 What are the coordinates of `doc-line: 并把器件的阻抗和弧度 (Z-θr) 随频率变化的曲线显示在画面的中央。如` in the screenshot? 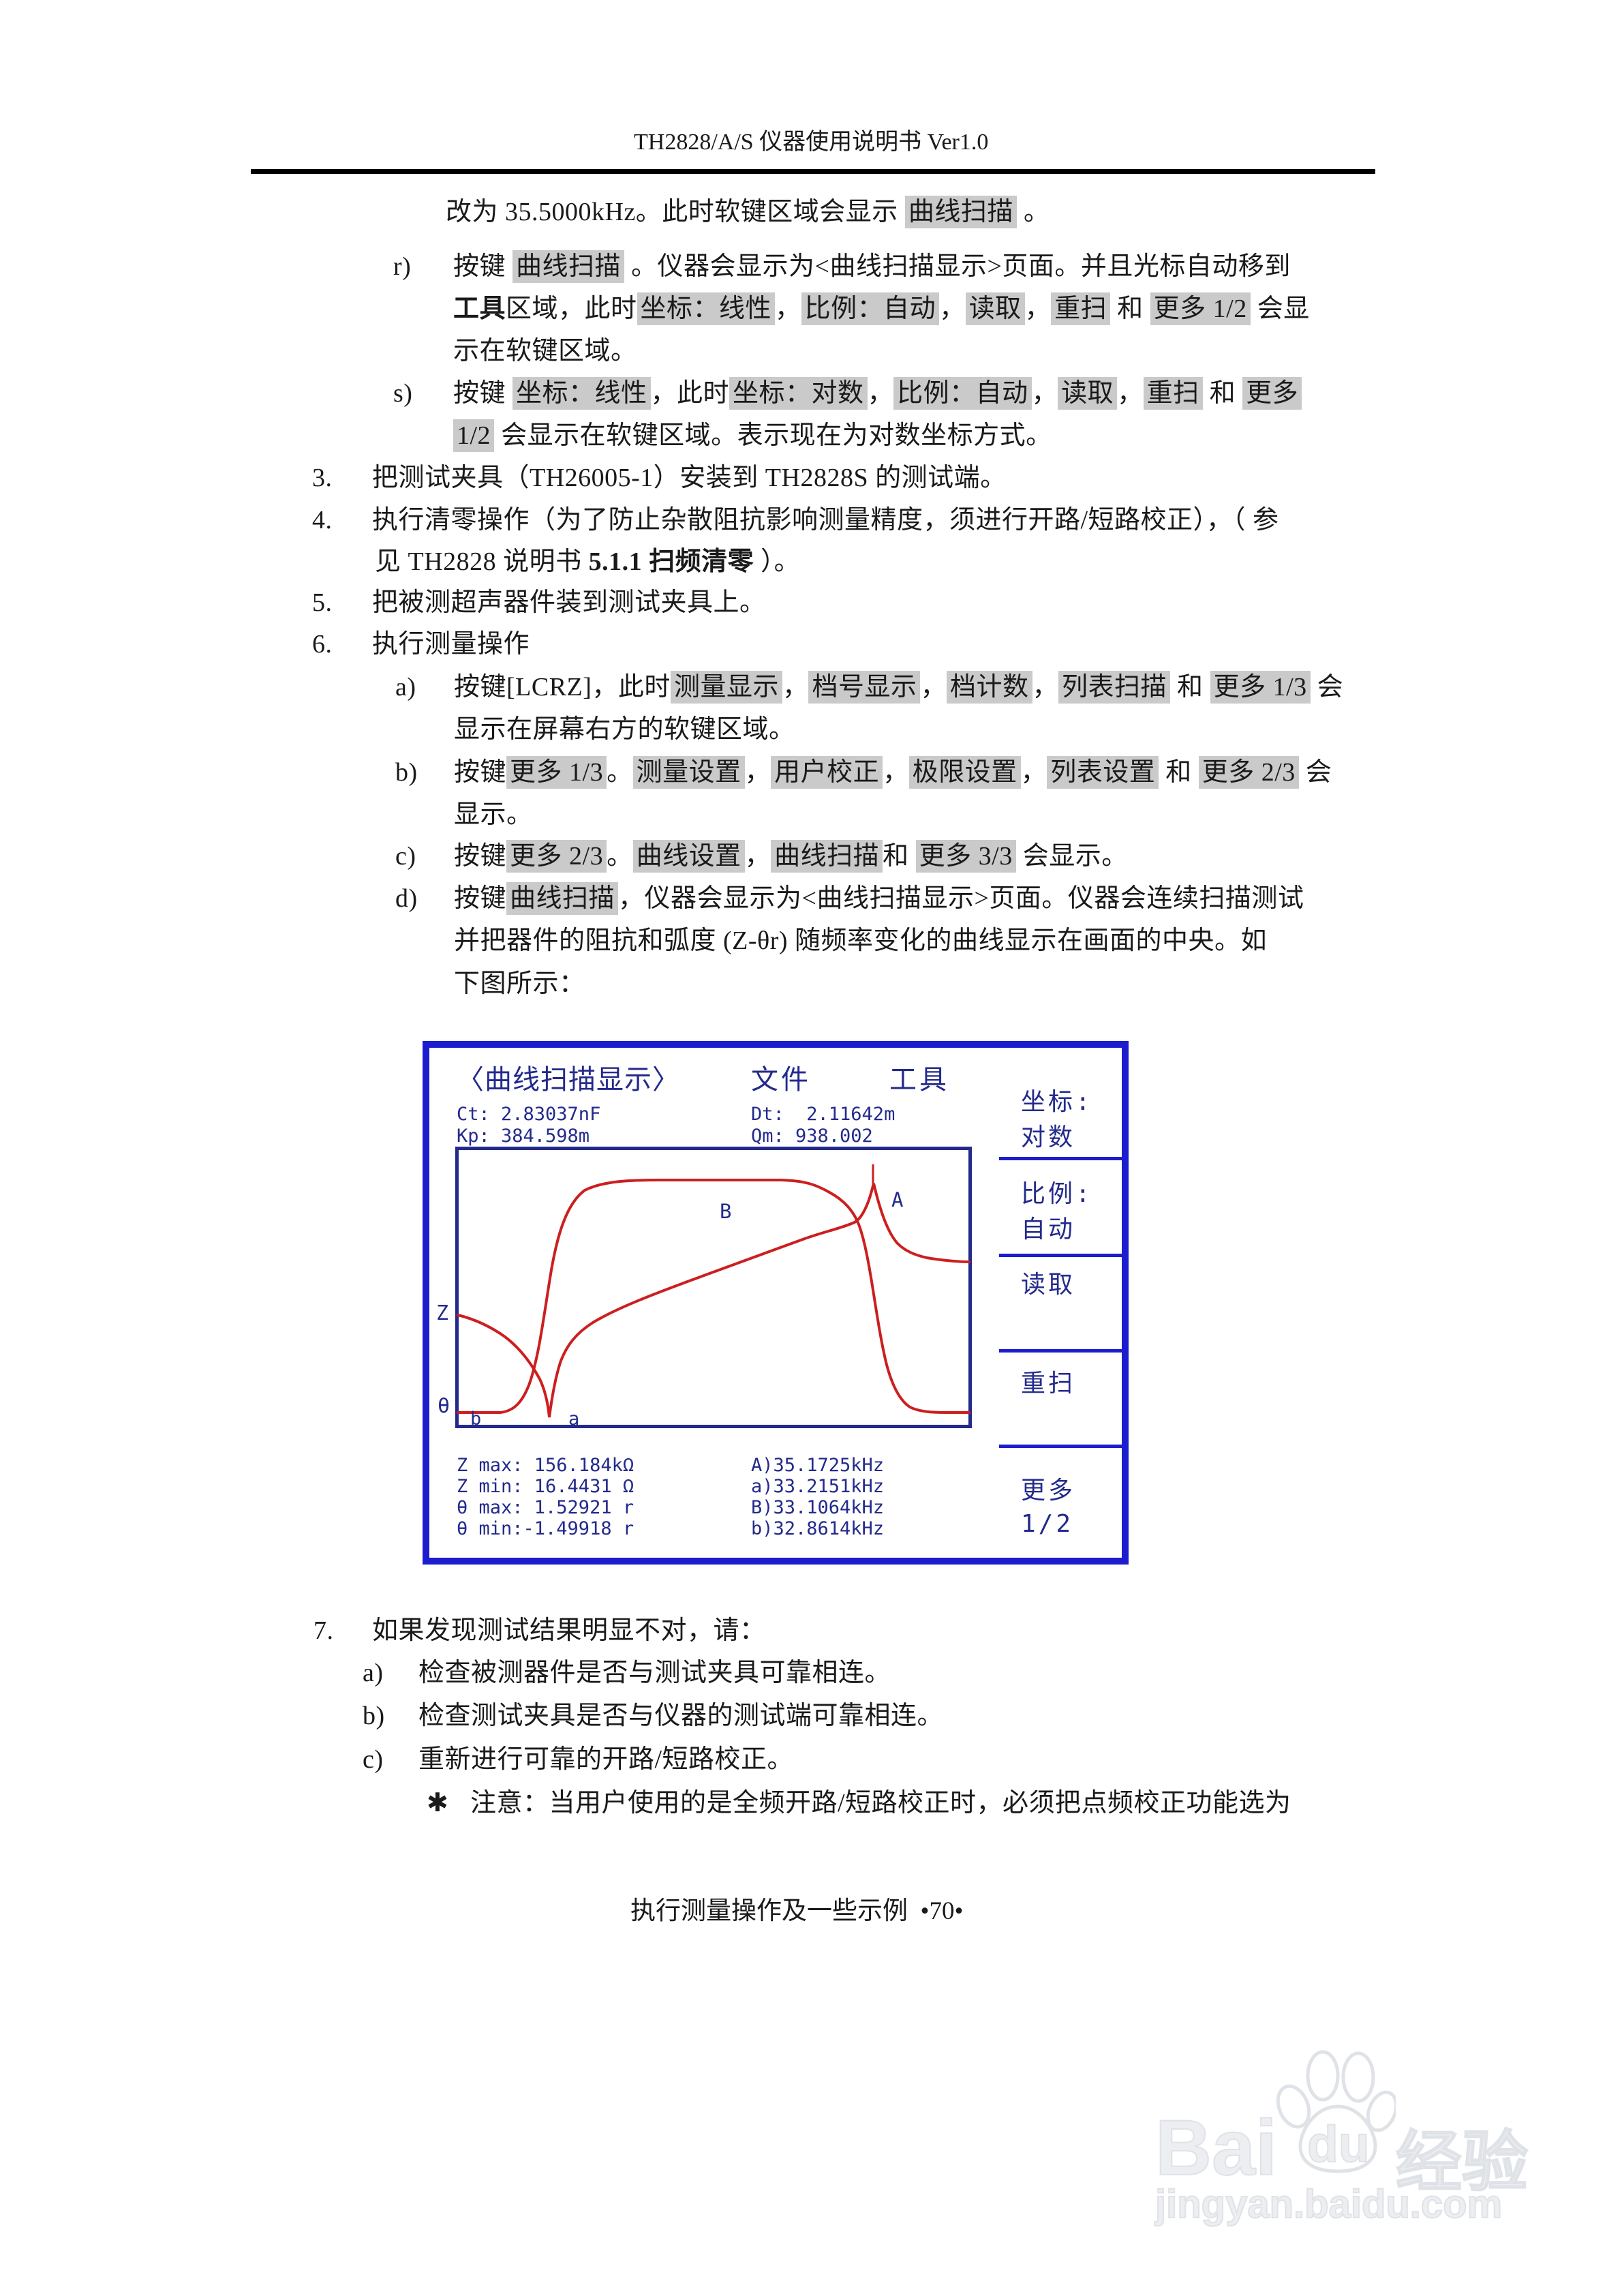 It's located at (860, 941).